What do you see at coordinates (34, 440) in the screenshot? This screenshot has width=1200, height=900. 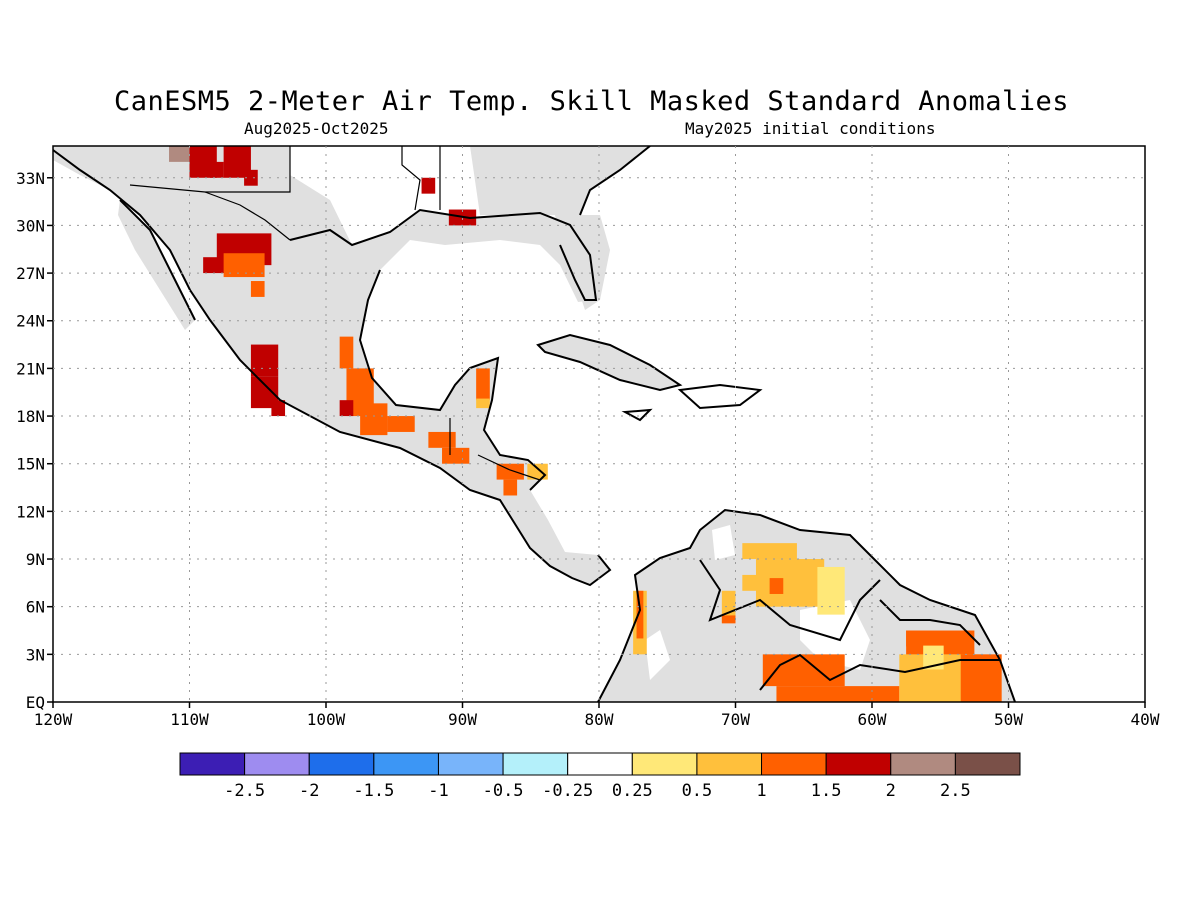 I see `latitude-axis: EQ 3N 6N 9N 12N 15N 18N 21N 24N 27N 30N 33N` at bounding box center [34, 440].